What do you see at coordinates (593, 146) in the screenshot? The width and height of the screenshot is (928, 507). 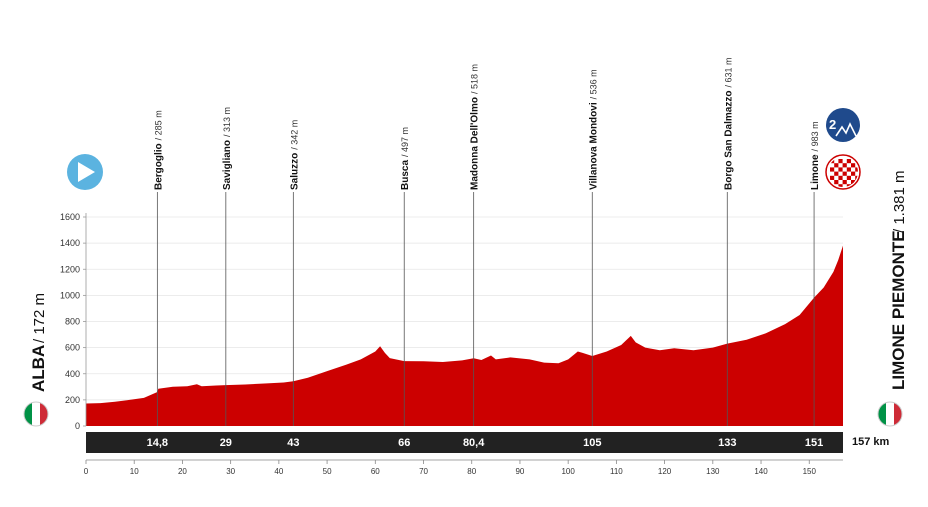 I see `waypoint-name: Villanova Mondovi` at bounding box center [593, 146].